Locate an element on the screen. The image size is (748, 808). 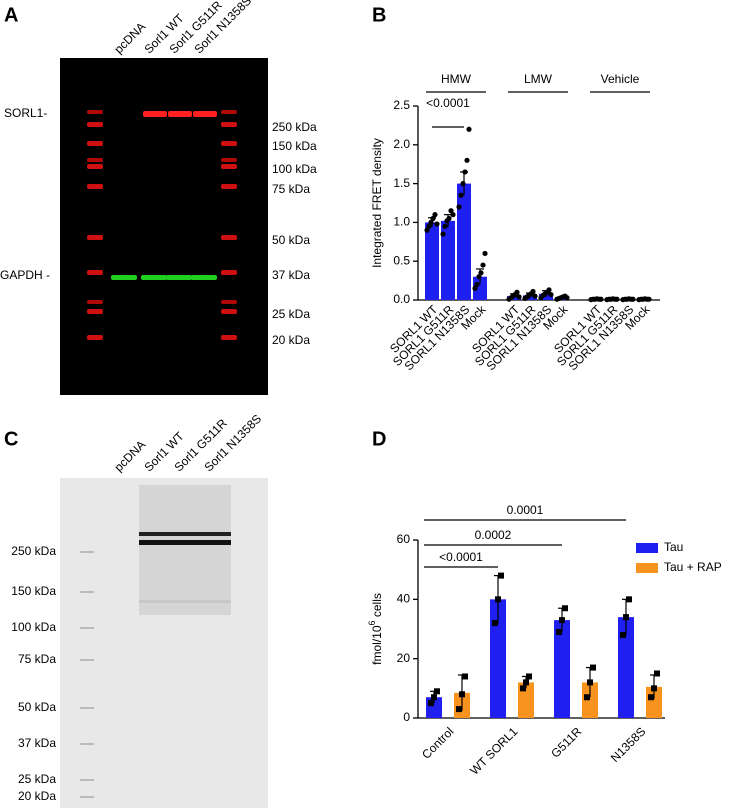
legend-label: Tau is located at coordinates (673, 547).